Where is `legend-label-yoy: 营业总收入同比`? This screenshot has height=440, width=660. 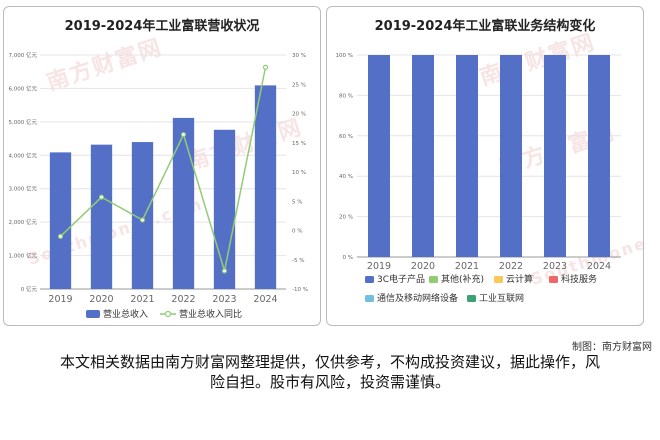
legend-label-yoy: 营业总收入同比 is located at coordinates (210, 314).